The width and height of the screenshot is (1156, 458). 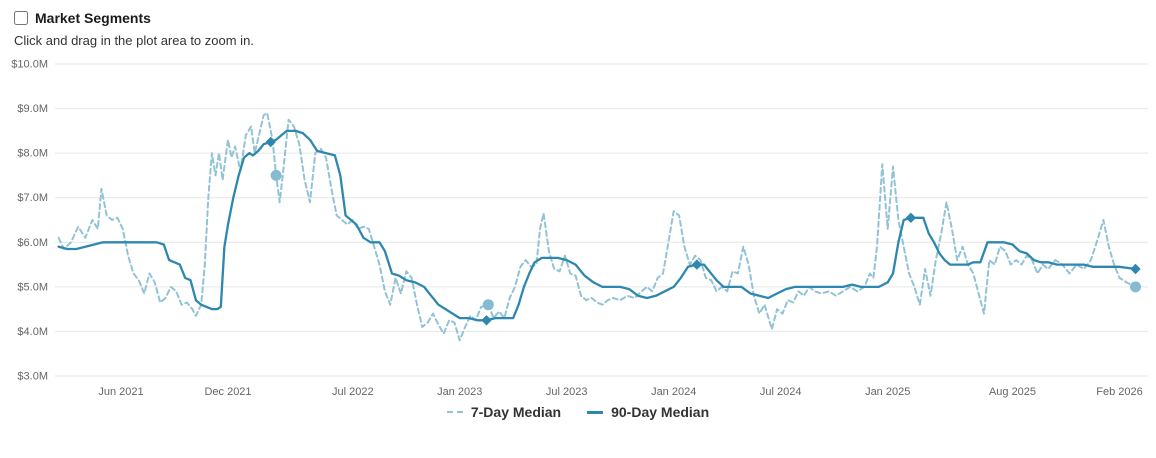 I want to click on market-segments-checkbox, so click(x=21, y=18).